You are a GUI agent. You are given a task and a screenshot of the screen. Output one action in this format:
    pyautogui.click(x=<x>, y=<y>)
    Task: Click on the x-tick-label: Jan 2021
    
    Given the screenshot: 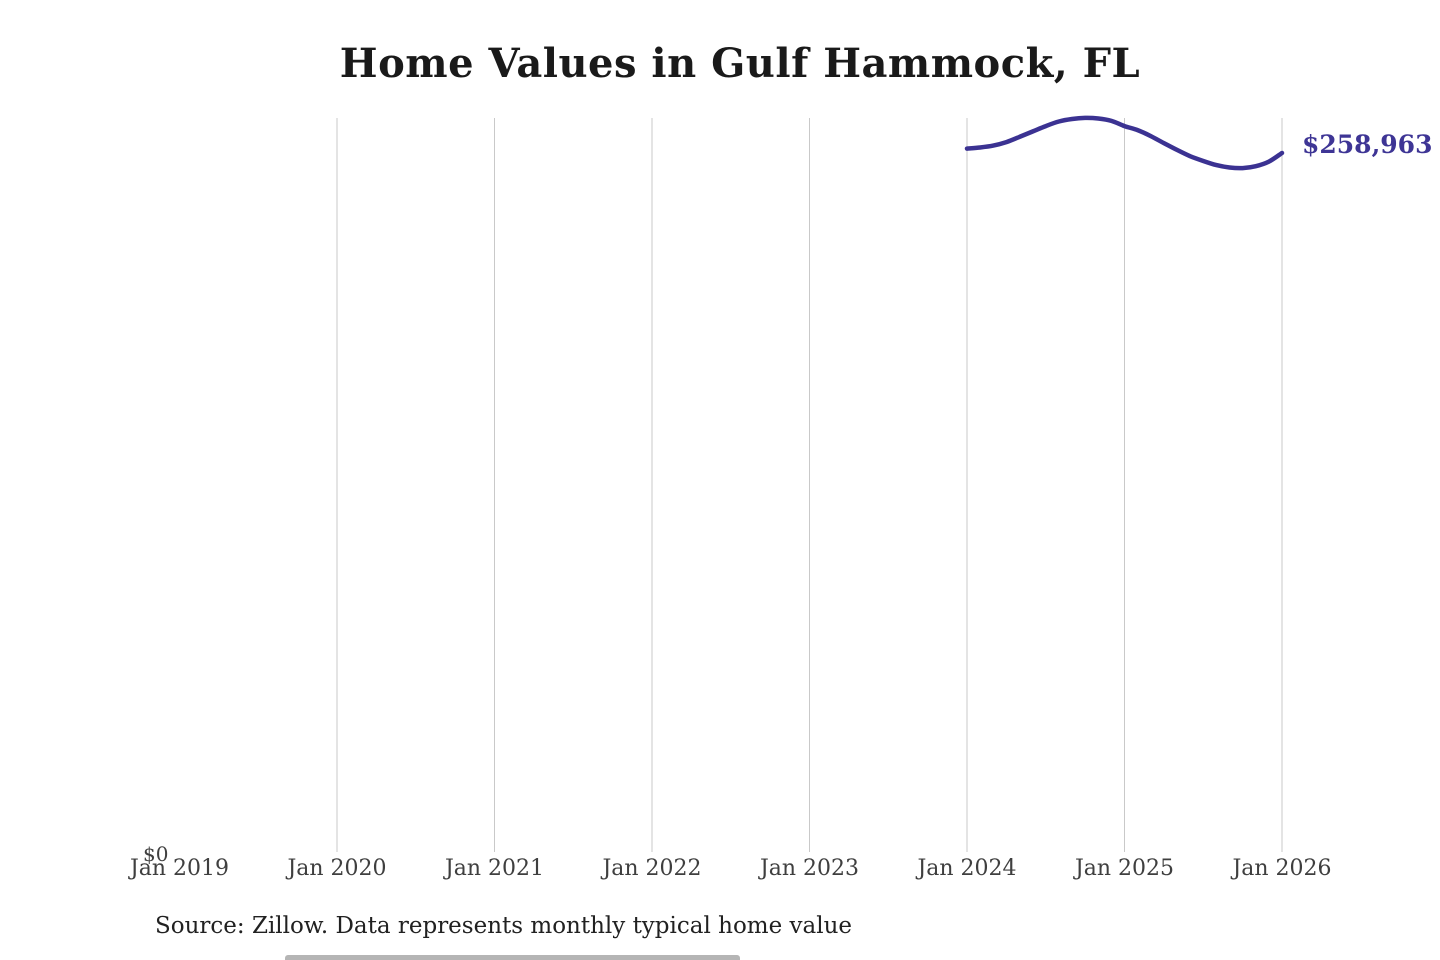 What is the action you would take?
    pyautogui.click(x=494, y=868)
    